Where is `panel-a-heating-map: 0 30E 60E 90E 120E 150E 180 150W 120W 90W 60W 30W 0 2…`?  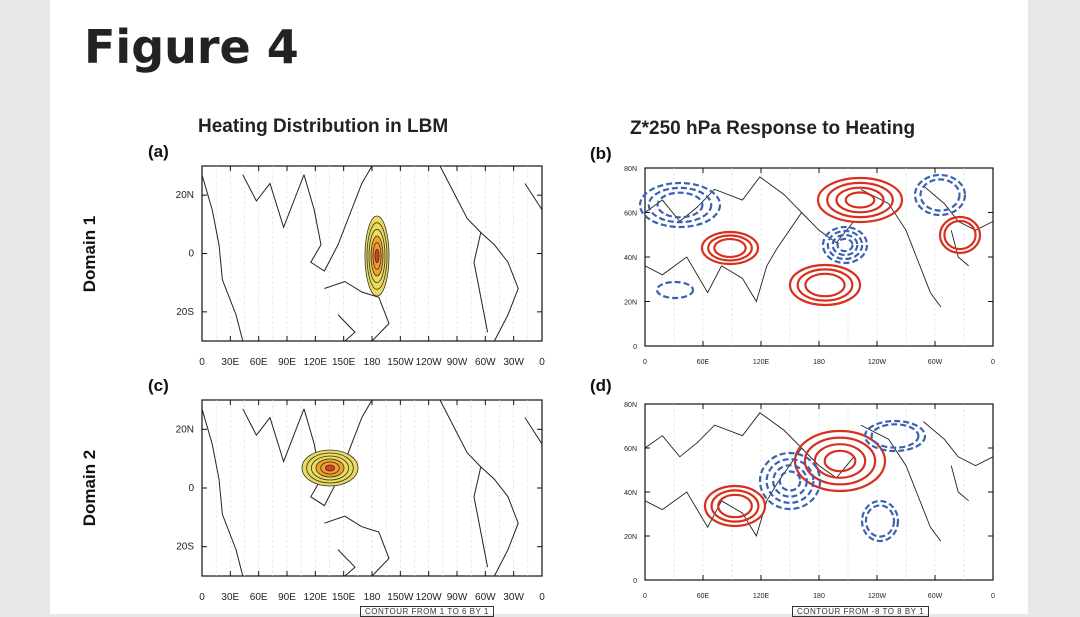
panel-a-heating-map: 0 30E 60E 90E 120E 150E 180 150W 120W 90W 60W 30W 0 2… is located at coordinates (360, 266).